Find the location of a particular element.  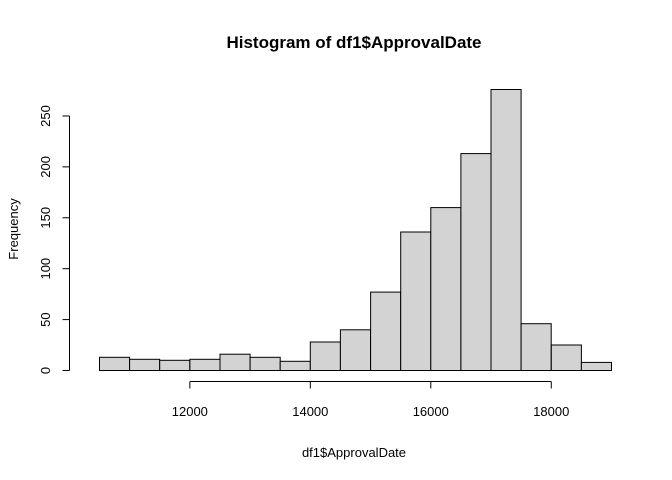

x-tick-label: 18000 is located at coordinates (551, 411).